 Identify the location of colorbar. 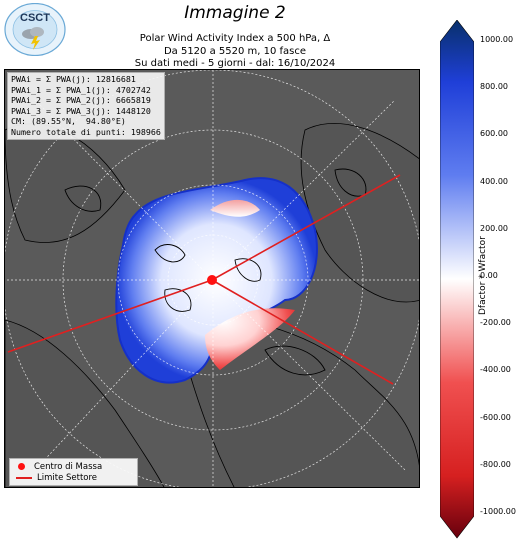
(457, 279).